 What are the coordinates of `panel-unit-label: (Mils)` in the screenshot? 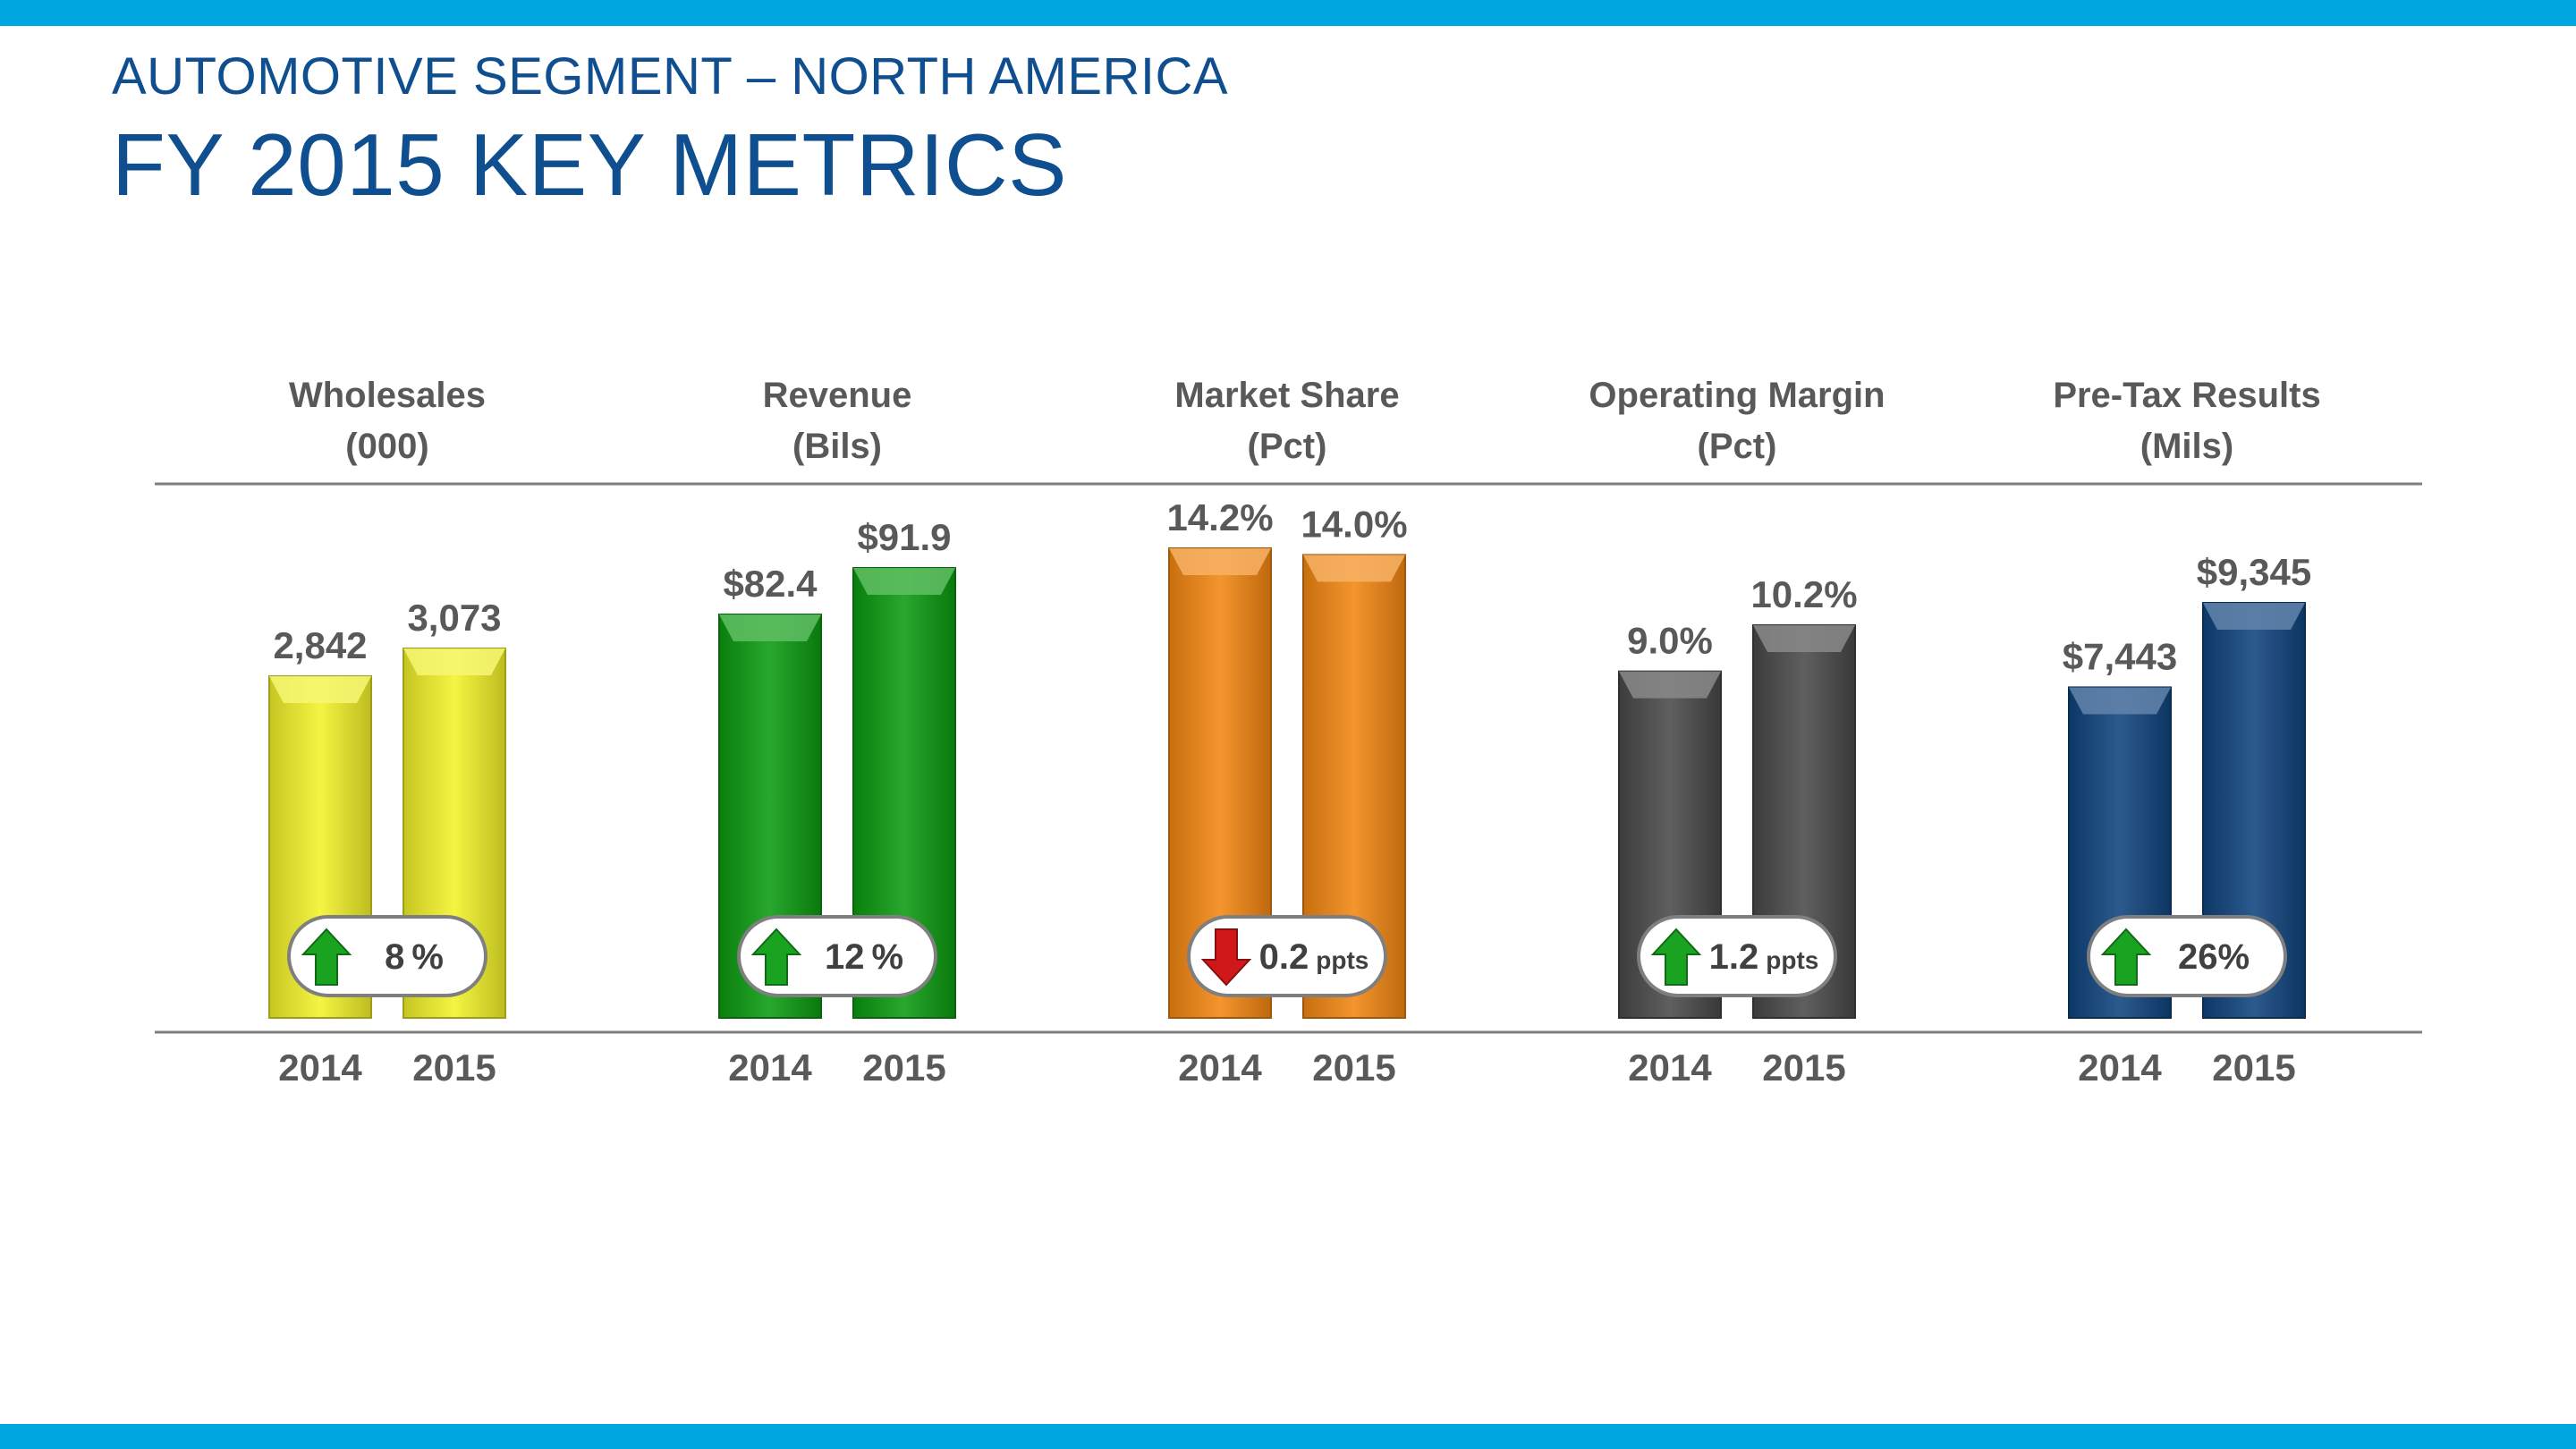 It's located at (2186, 446).